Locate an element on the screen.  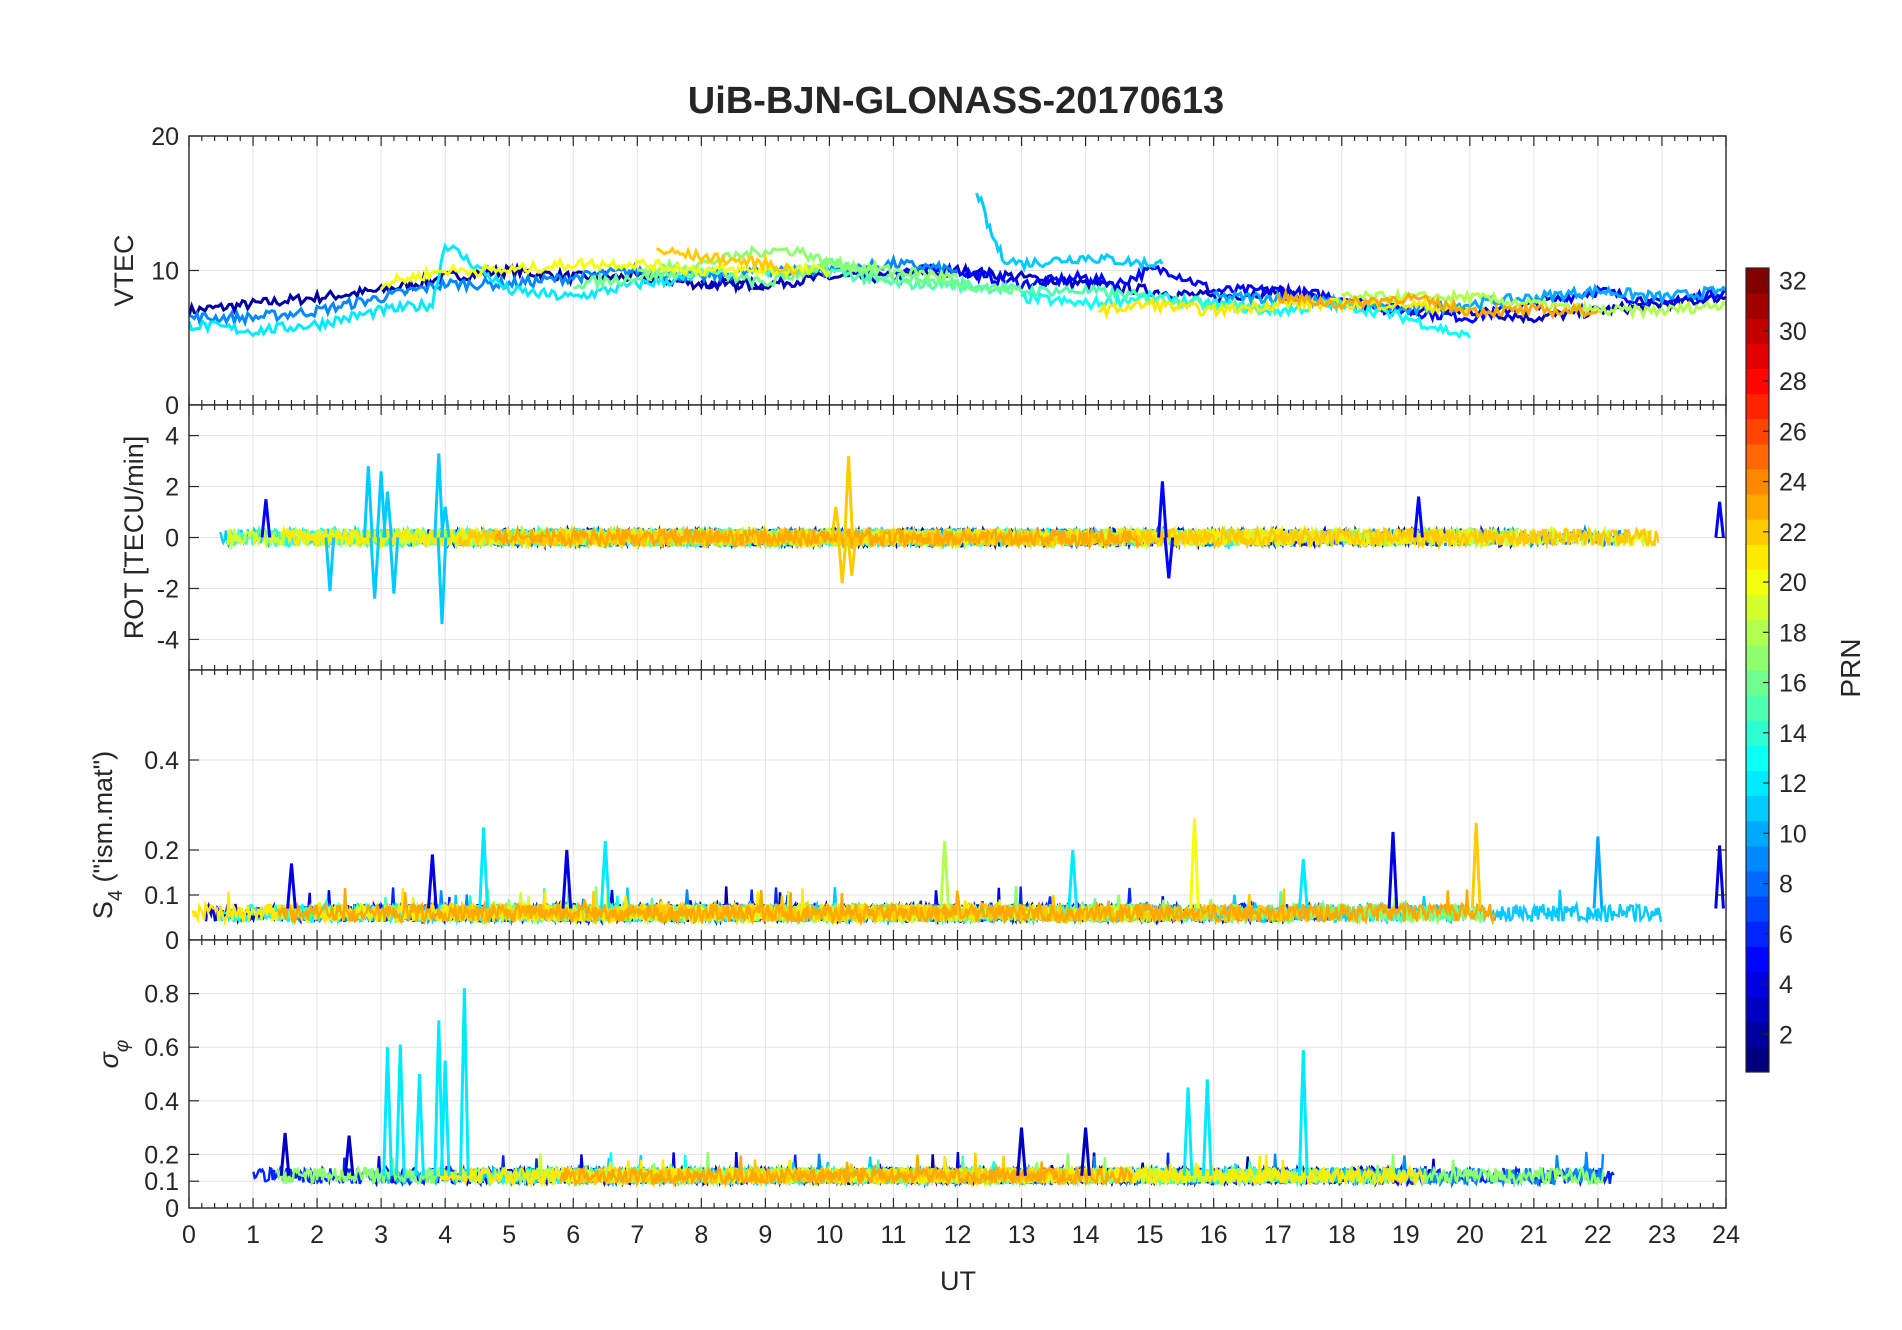
x-tick-label: 3 is located at coordinates (381, 1235).